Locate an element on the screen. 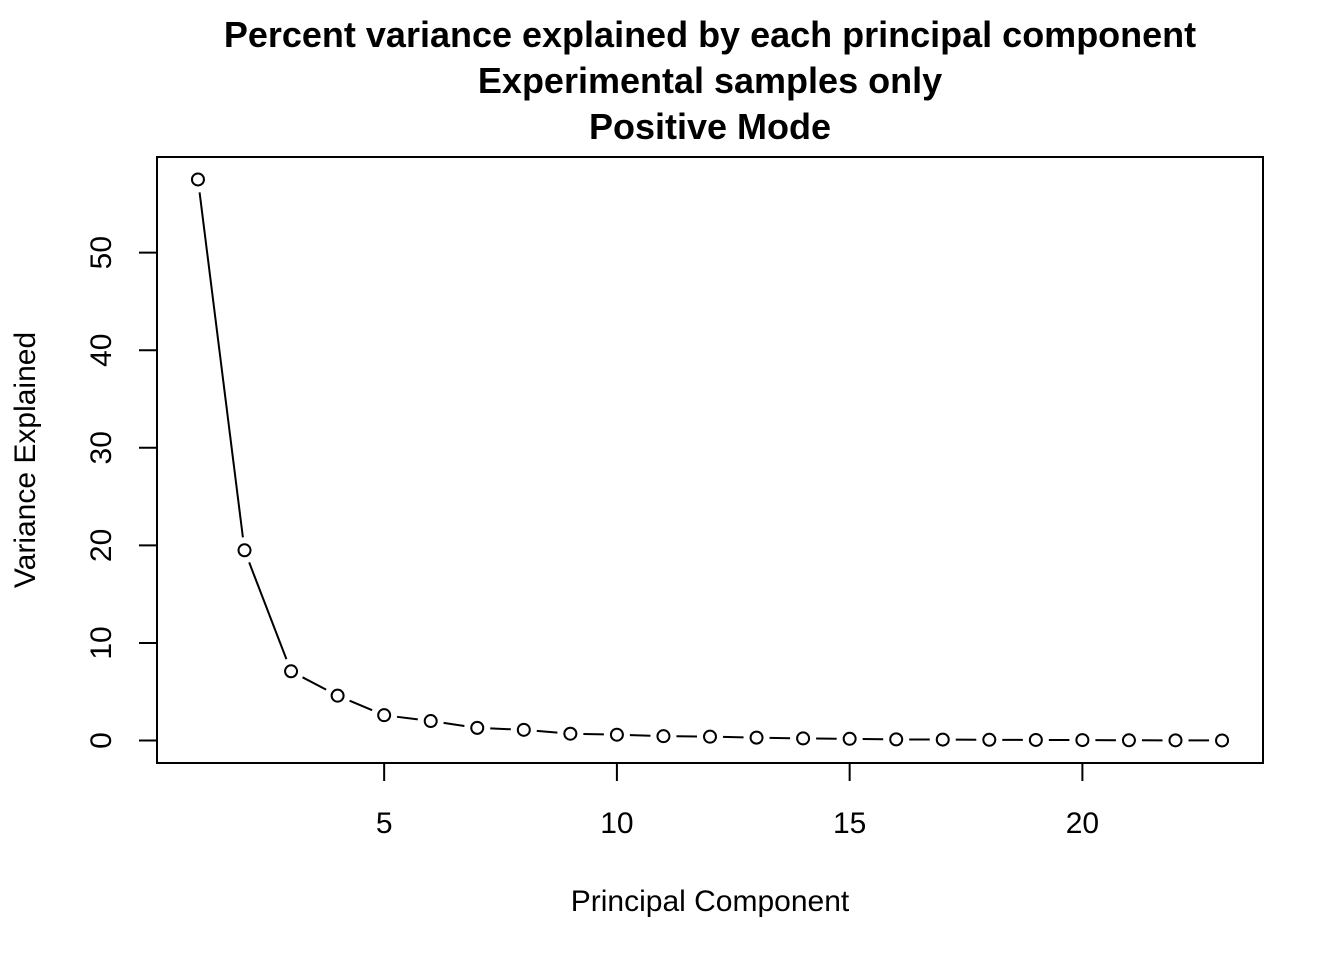  x-axis: 5 10 15 20 is located at coordinates (737, 801).